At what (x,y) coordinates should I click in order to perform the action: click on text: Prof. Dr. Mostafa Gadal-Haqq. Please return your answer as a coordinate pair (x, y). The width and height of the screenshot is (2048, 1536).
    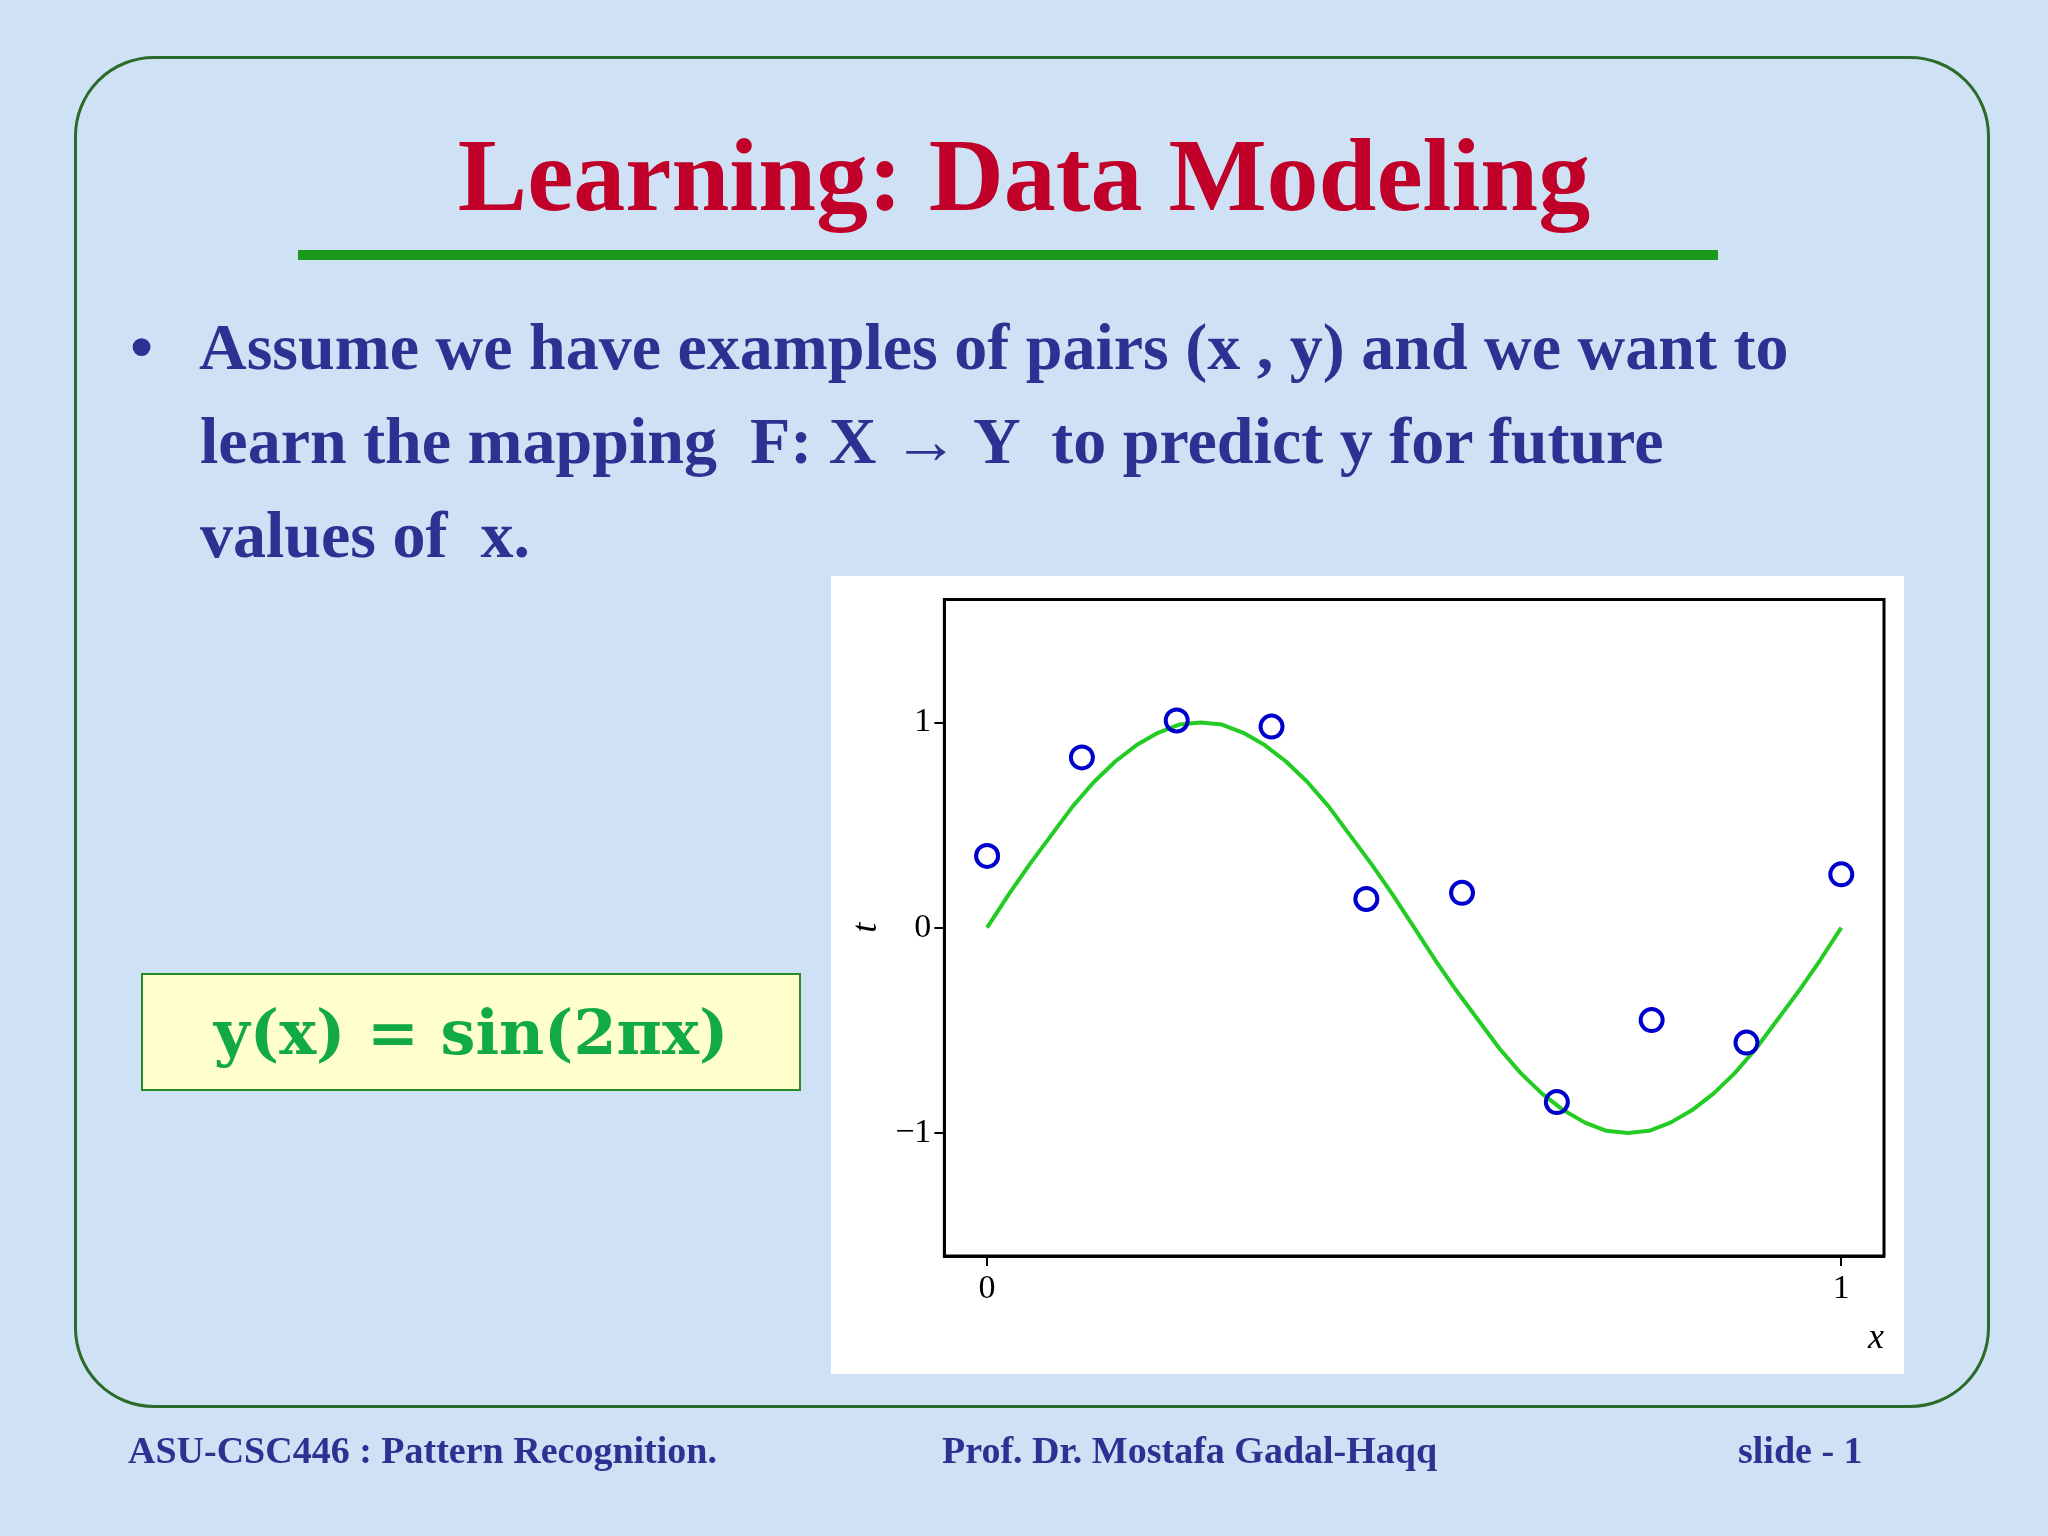
    Looking at the image, I should click on (1190, 1450).